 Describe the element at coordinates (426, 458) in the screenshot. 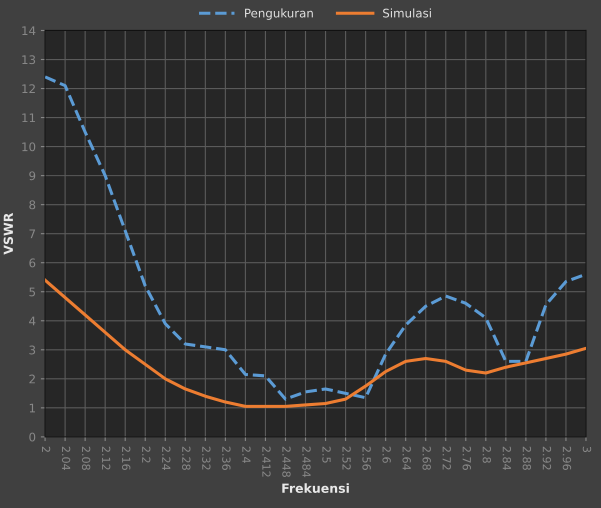

I see `x-tick-label: 2.68` at that location.